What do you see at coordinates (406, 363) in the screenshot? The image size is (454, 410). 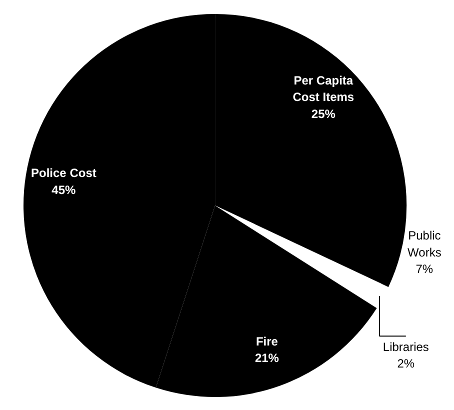 I see `data-label: 2%` at bounding box center [406, 363].